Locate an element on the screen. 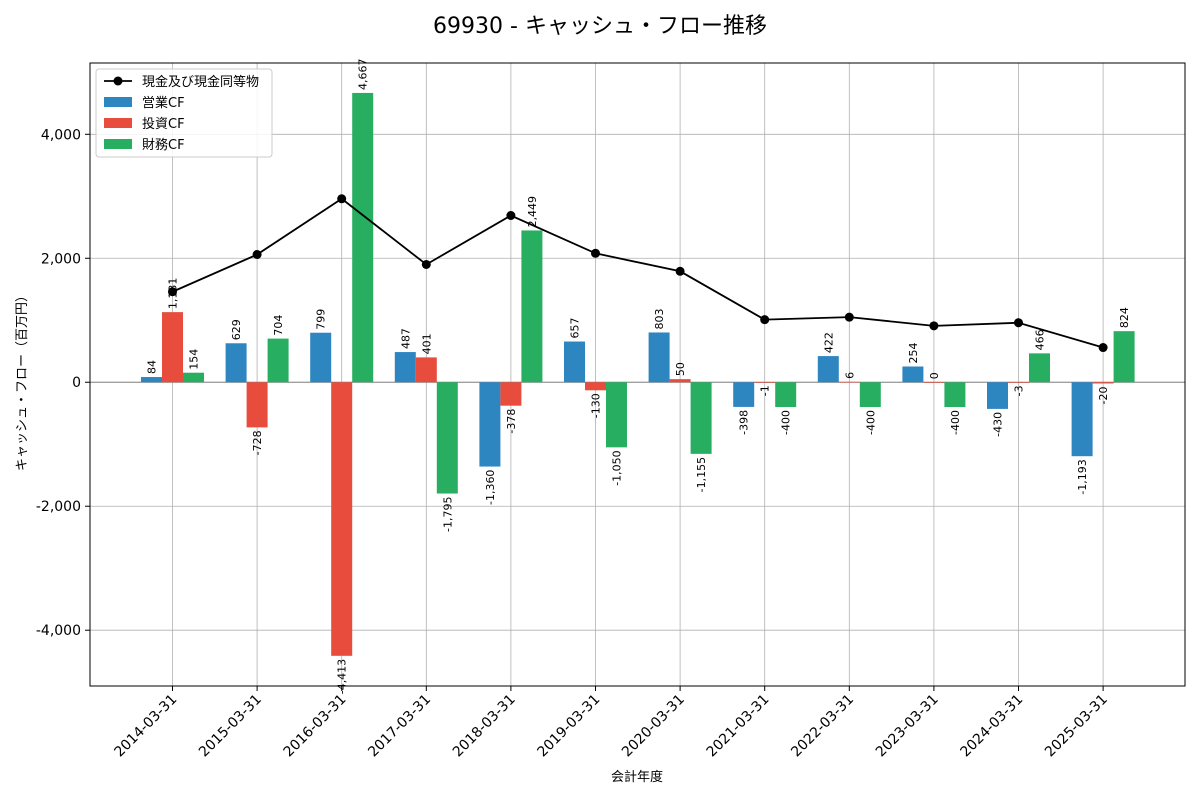 This screenshot has width=1200, height=800. y-axis-label: キャッシュ・フロー（百万円） is located at coordinates (22, 380).